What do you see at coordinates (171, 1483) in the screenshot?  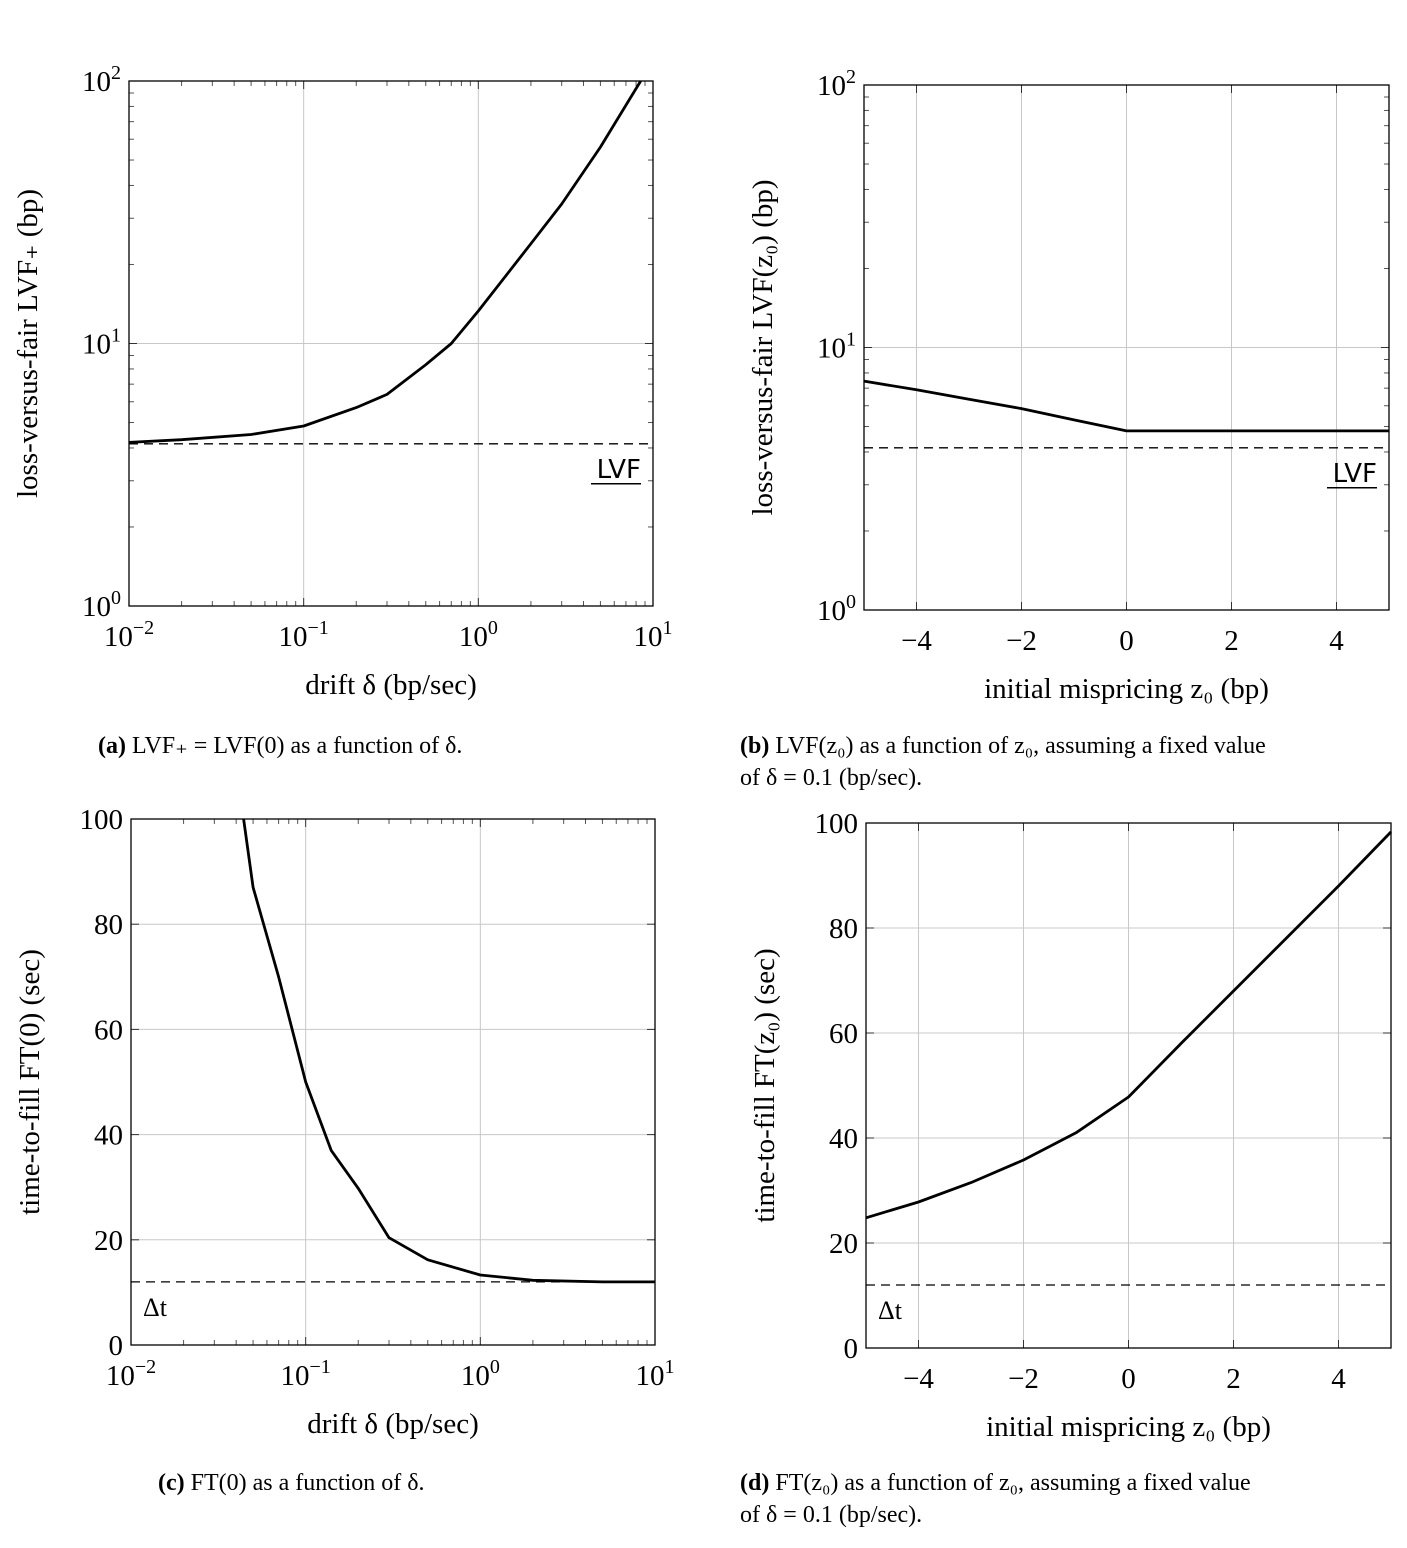 I see `caption-label: (c)` at bounding box center [171, 1483].